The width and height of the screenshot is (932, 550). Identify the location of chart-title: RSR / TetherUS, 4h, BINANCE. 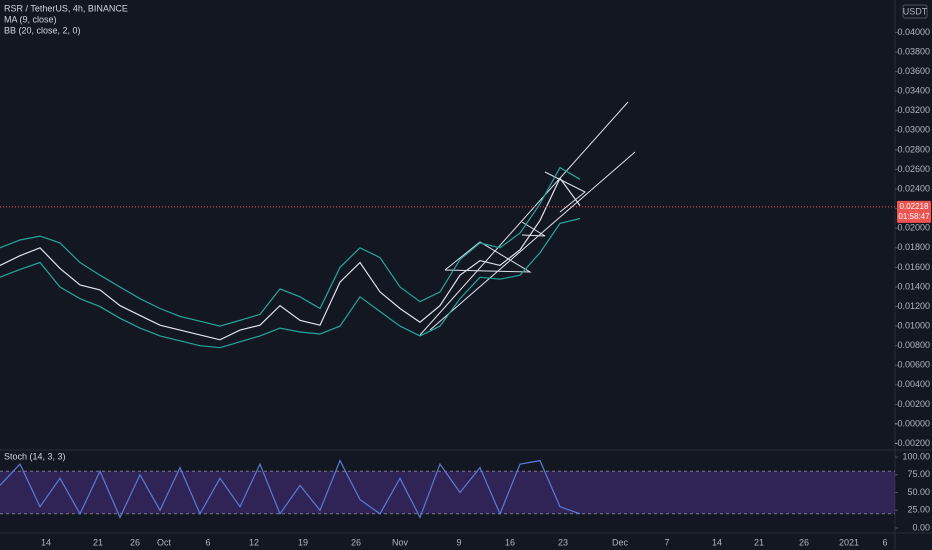
(66, 8).